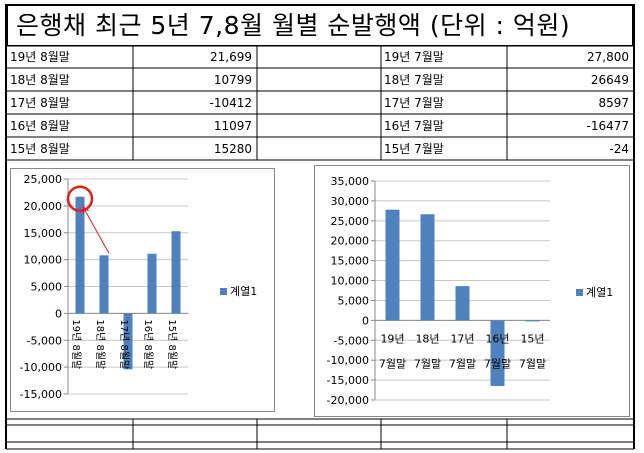 Image resolution: width=644 pixels, height=453 pixels. What do you see at coordinates (148, 344) in the screenshot?
I see `x-tick-label: 16년 8월말` at bounding box center [148, 344].